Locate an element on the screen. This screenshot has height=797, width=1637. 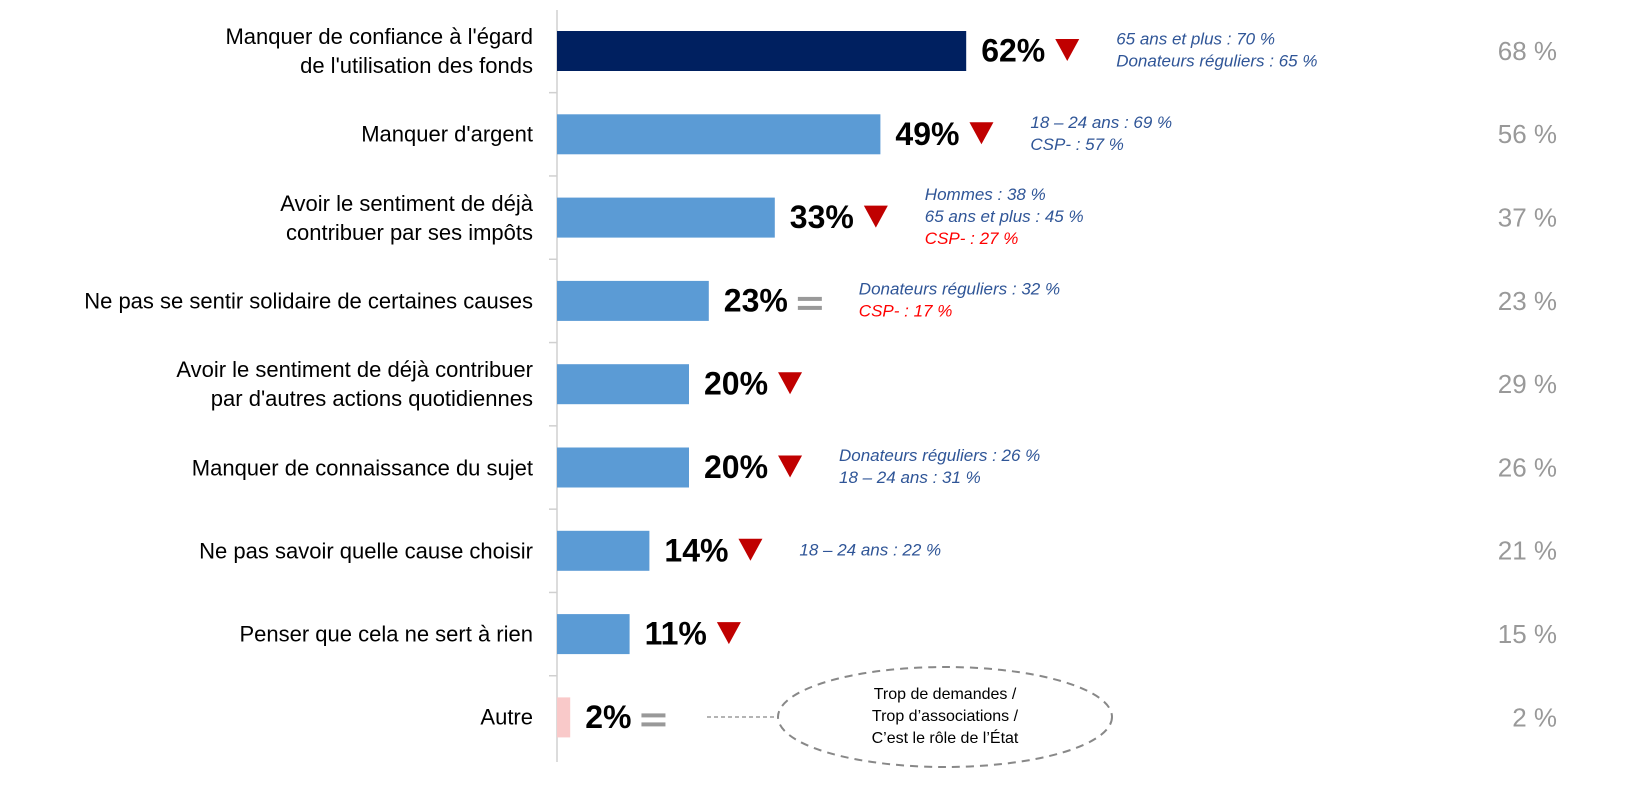
comparison-value: 2 % is located at coordinates (1534, 717).